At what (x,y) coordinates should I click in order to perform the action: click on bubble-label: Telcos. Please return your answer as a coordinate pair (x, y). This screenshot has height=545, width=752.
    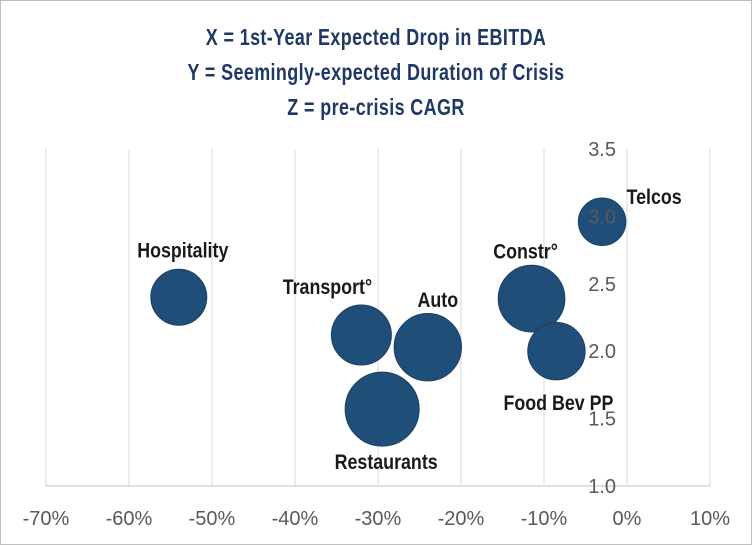
    Looking at the image, I should click on (654, 197).